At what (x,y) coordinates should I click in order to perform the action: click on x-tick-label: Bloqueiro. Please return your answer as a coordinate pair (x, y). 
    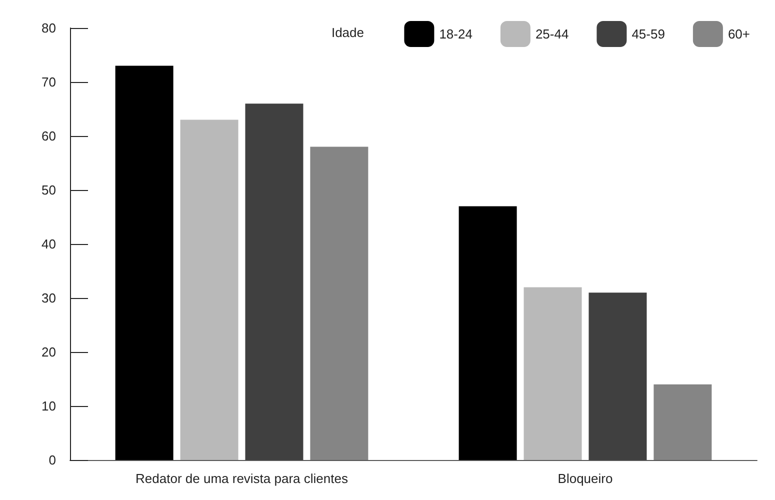
    Looking at the image, I should click on (585, 478).